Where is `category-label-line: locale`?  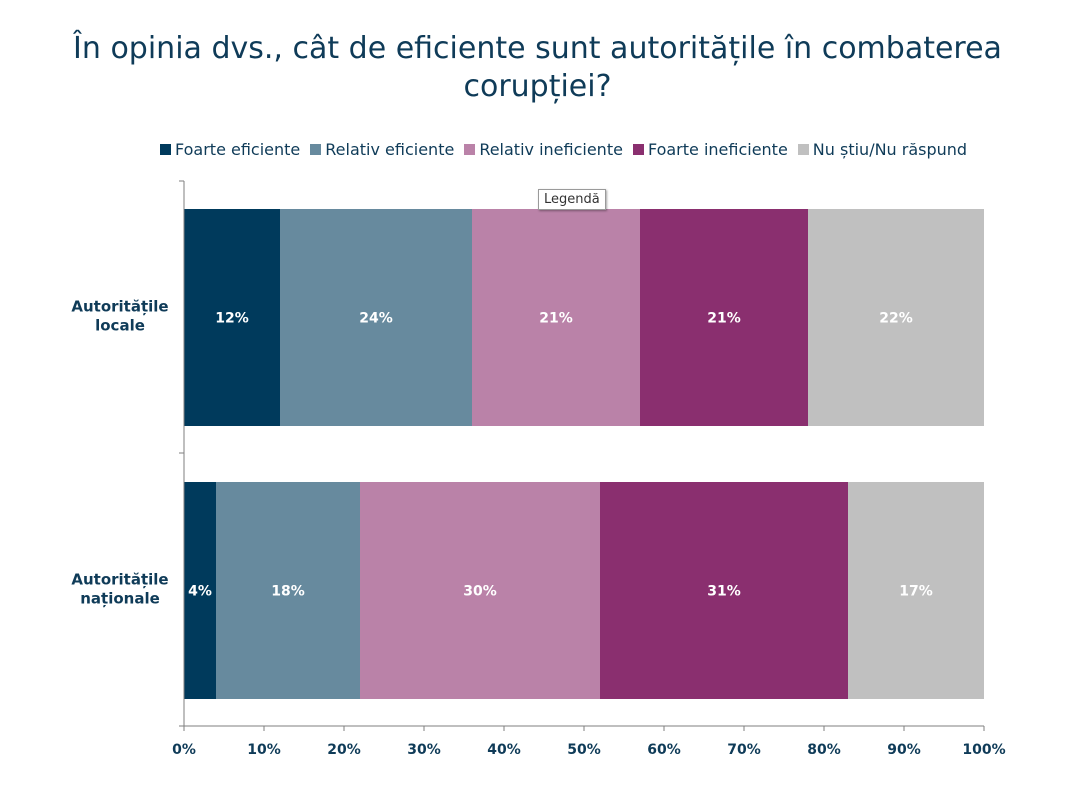 category-label-line: locale is located at coordinates (120, 326).